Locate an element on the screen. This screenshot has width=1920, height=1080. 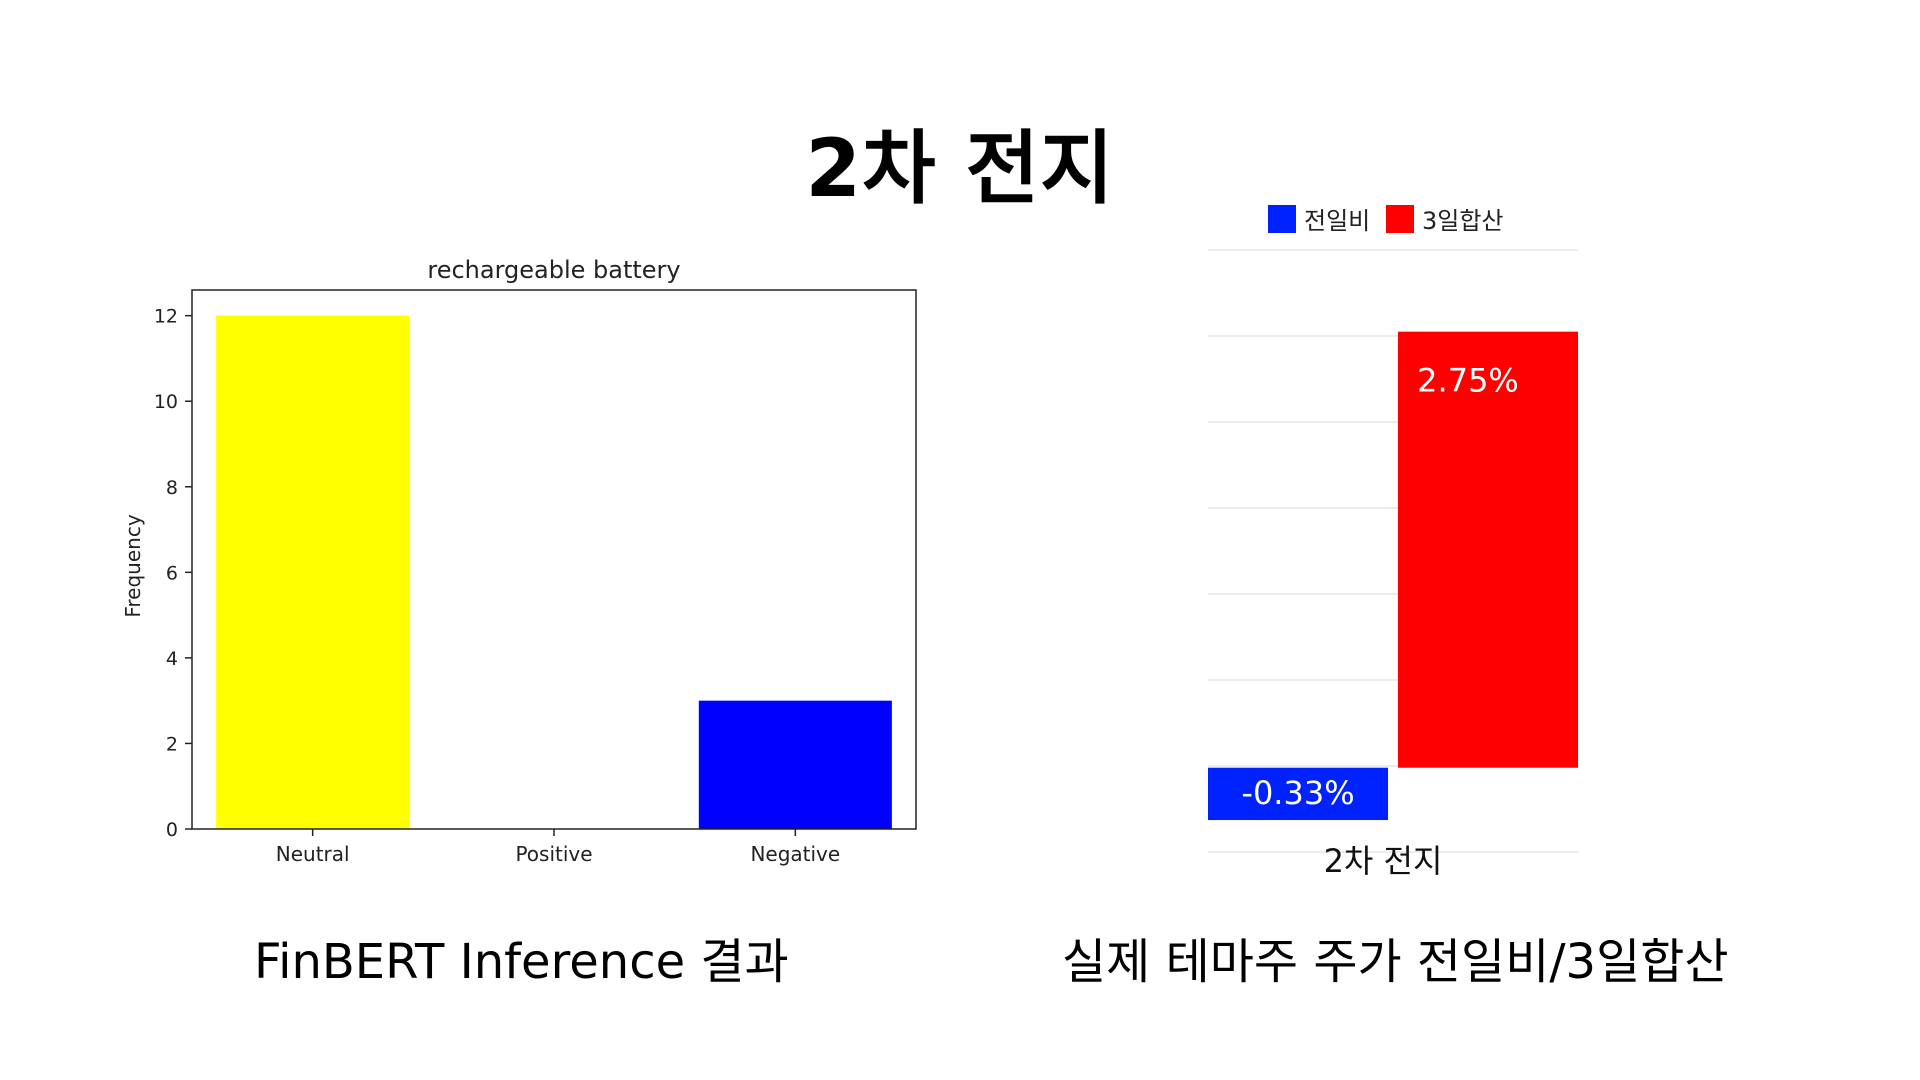
data-label-series-2: 2.75% is located at coordinates (1468, 381).